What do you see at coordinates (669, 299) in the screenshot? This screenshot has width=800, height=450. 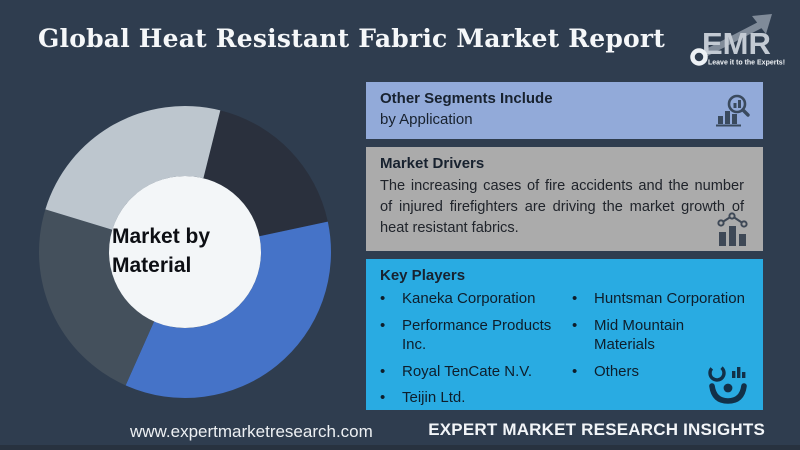 I see `key-player-name: Huntsman Corporation` at bounding box center [669, 299].